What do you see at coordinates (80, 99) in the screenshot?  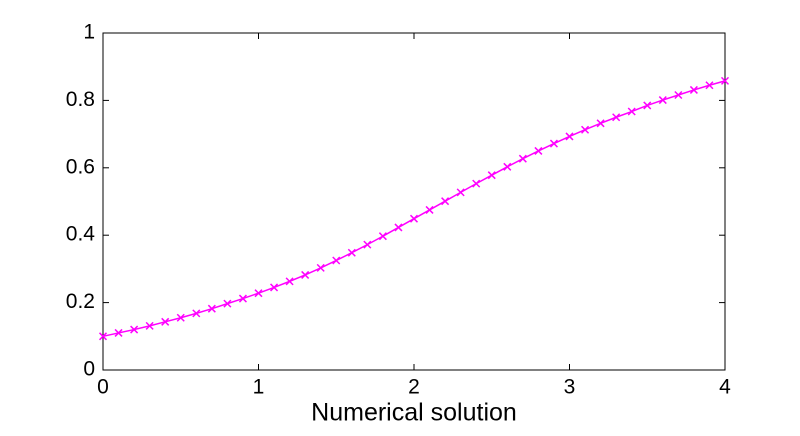 I see `y-tick-label: 0.8` at bounding box center [80, 99].